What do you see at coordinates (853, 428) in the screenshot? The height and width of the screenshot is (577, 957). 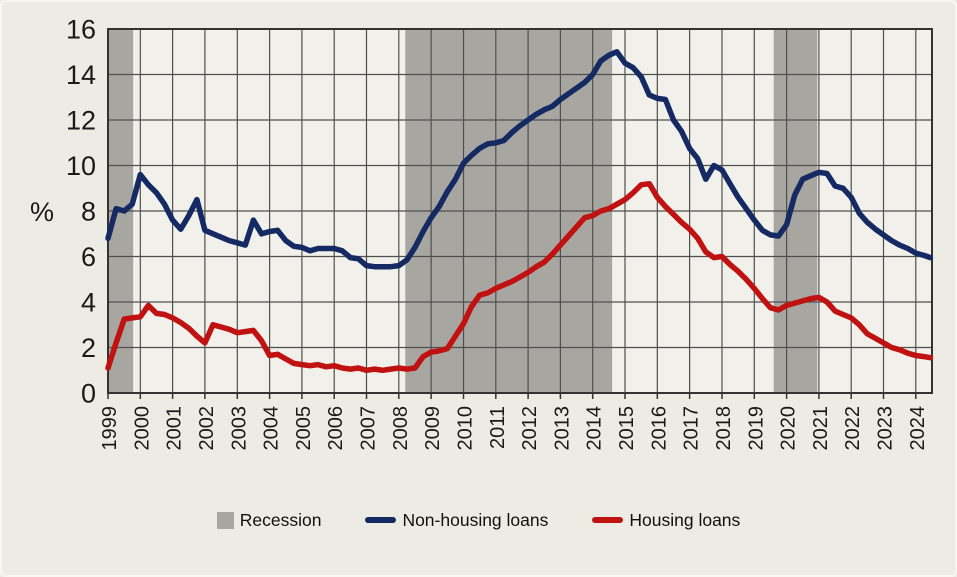 I see `x-tick-label: 2022` at bounding box center [853, 428].